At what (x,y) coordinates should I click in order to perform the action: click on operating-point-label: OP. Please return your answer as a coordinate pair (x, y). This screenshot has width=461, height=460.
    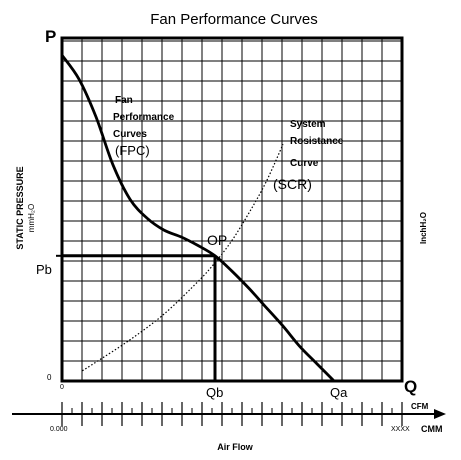
    Looking at the image, I should click on (217, 240).